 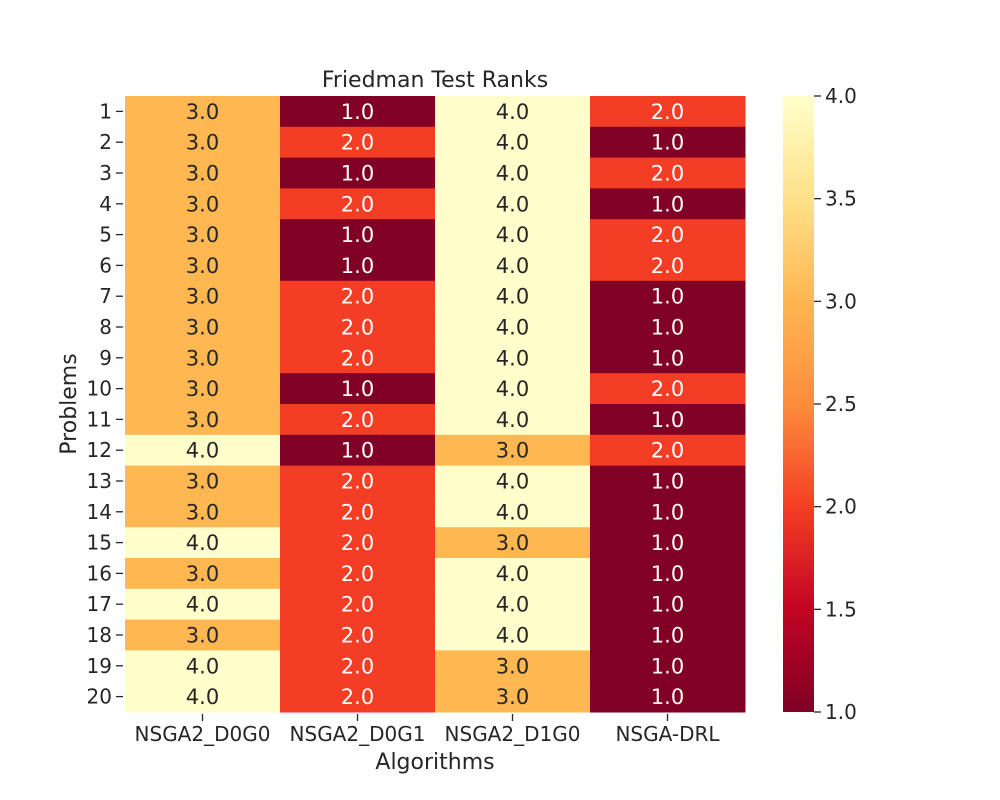 I want to click on x-tick-label: NSGA2_D1G0, so click(x=513, y=734).